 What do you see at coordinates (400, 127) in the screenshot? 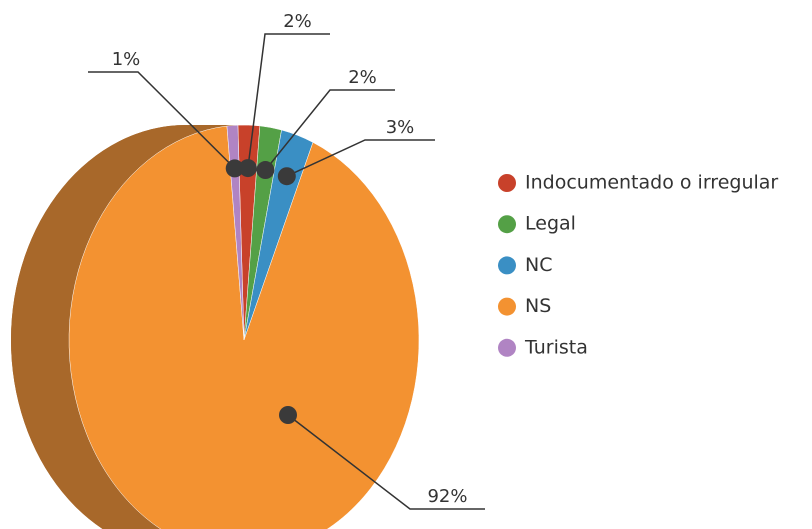
I see `data-label: 3%` at bounding box center [400, 127].